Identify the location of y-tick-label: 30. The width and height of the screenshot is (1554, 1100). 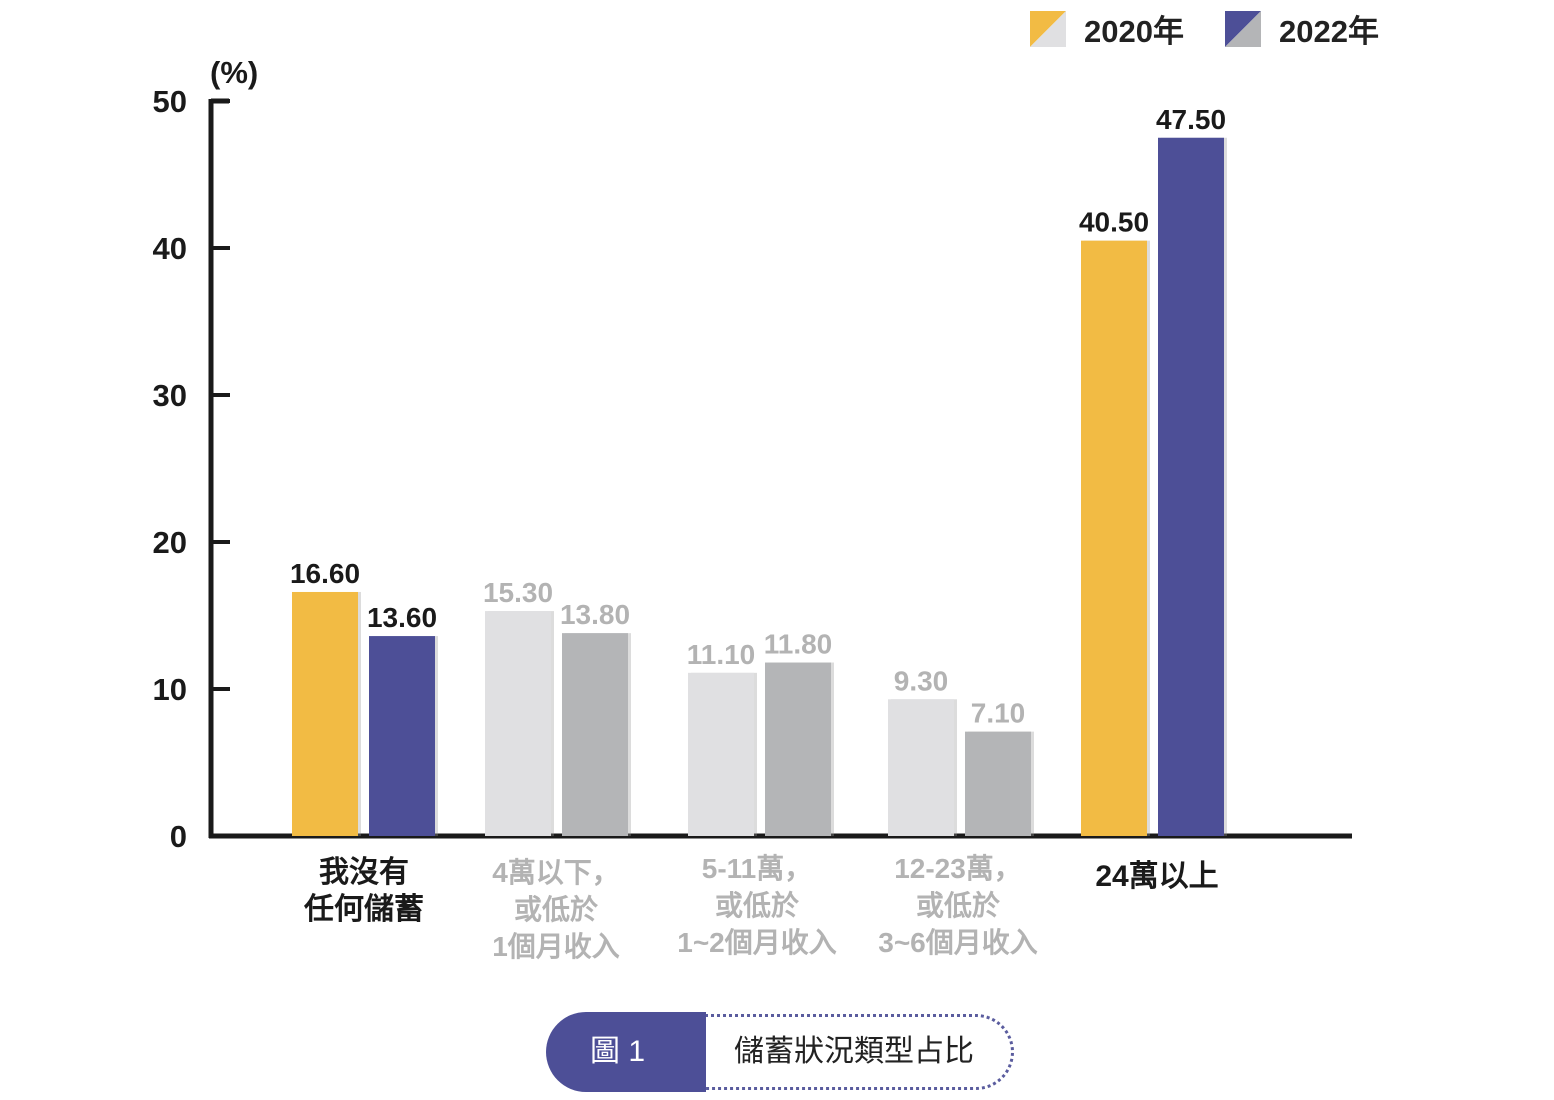
(170, 395).